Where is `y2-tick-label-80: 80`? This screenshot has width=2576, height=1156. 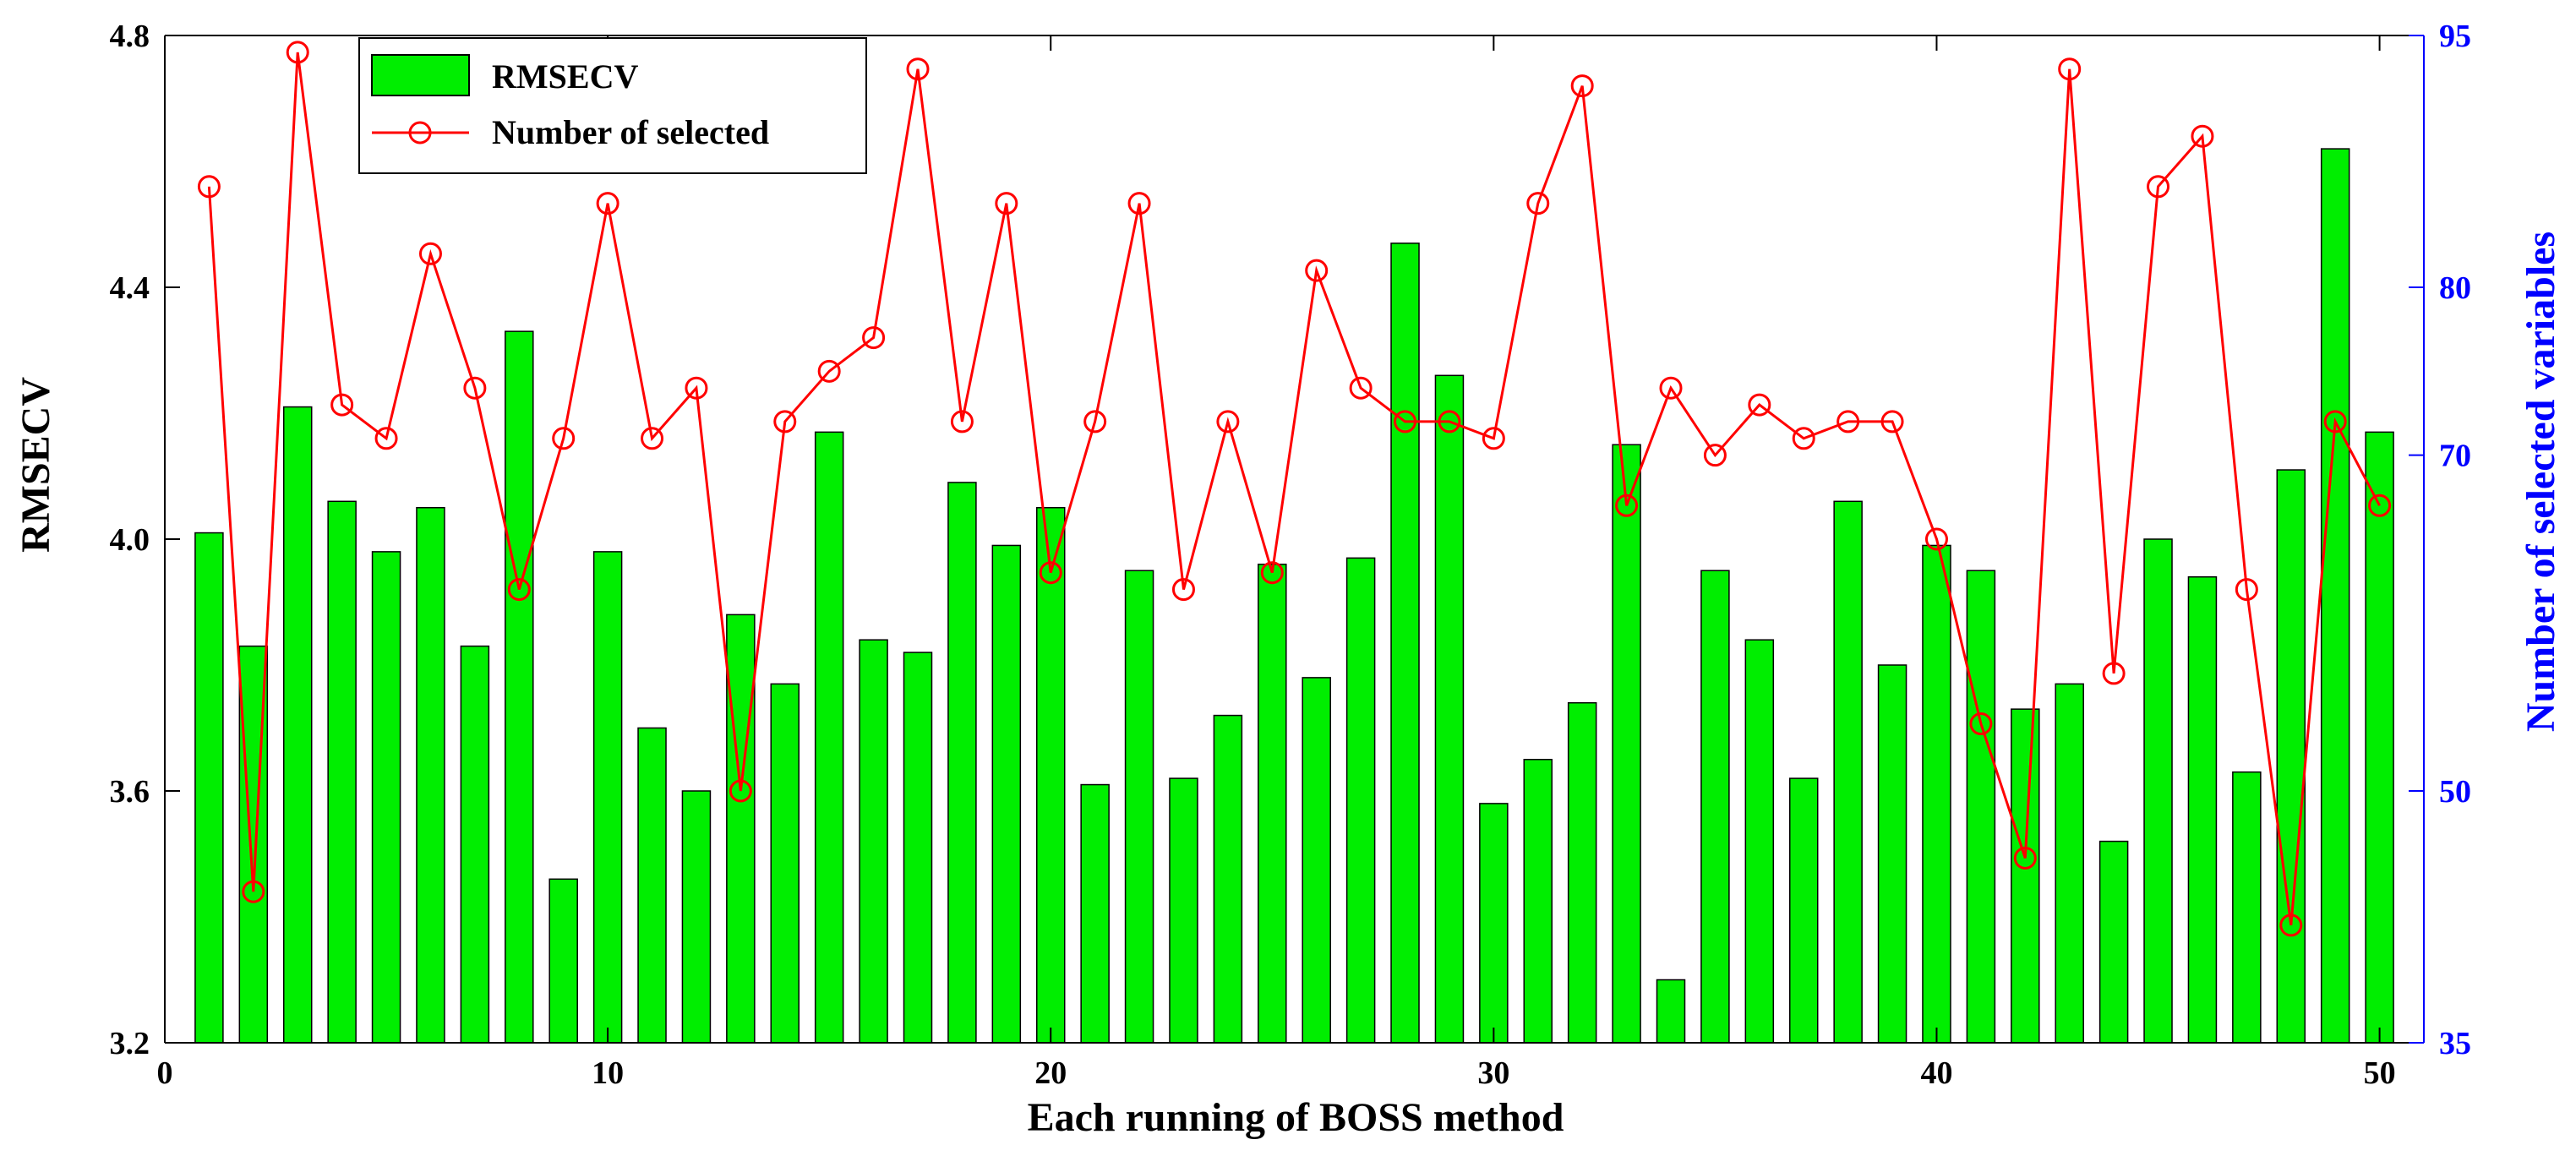 y2-tick-label-80: 80 is located at coordinates (2455, 288).